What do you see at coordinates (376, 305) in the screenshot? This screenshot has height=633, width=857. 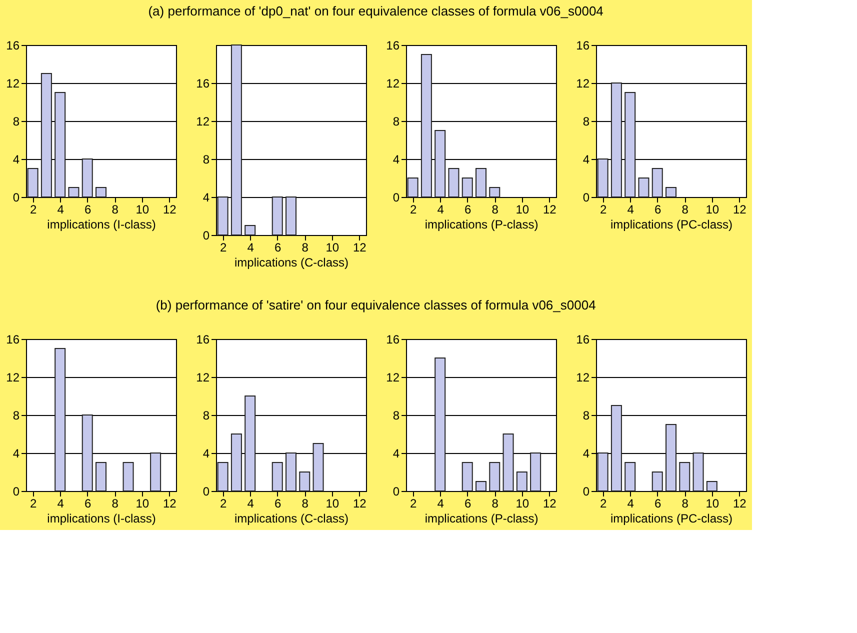 I see `text: (b) performance of 'satire' on four equivalence classes of formula v06_s0004` at bounding box center [376, 305].